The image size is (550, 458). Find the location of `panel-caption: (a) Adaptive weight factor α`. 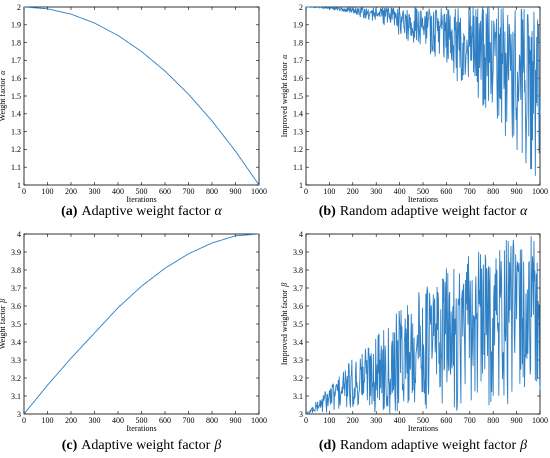

panel-caption: (a) Adaptive weight factor α is located at coordinates (141, 211).